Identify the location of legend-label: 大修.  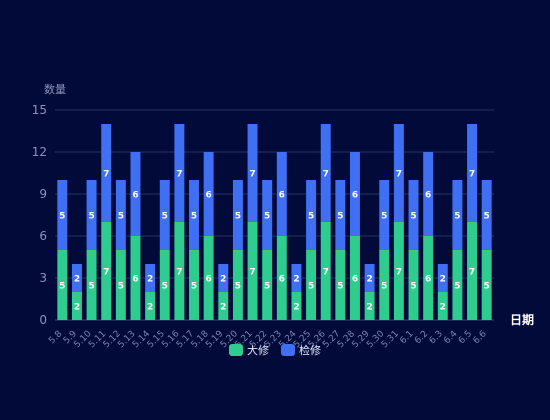
(258, 350).